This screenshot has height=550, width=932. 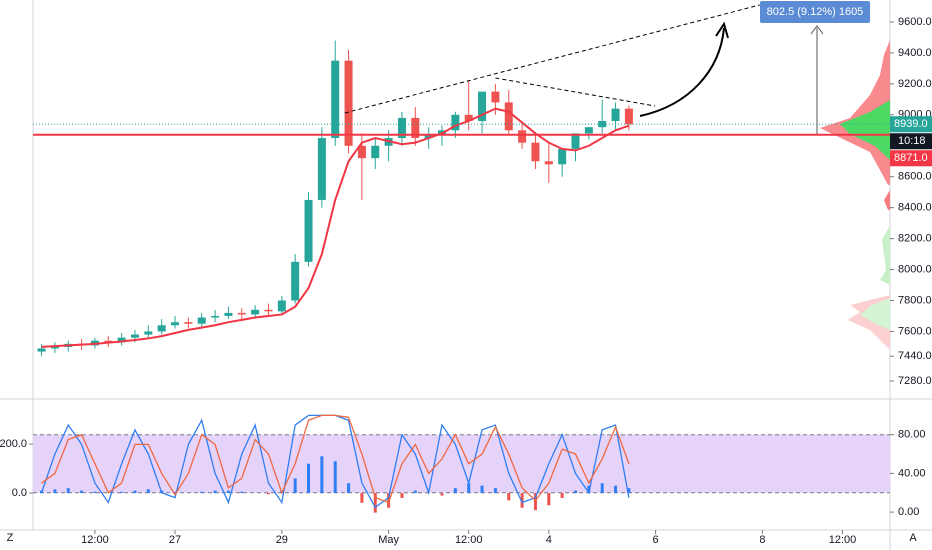 What do you see at coordinates (10, 538) in the screenshot?
I see `z-button: Z` at bounding box center [10, 538].